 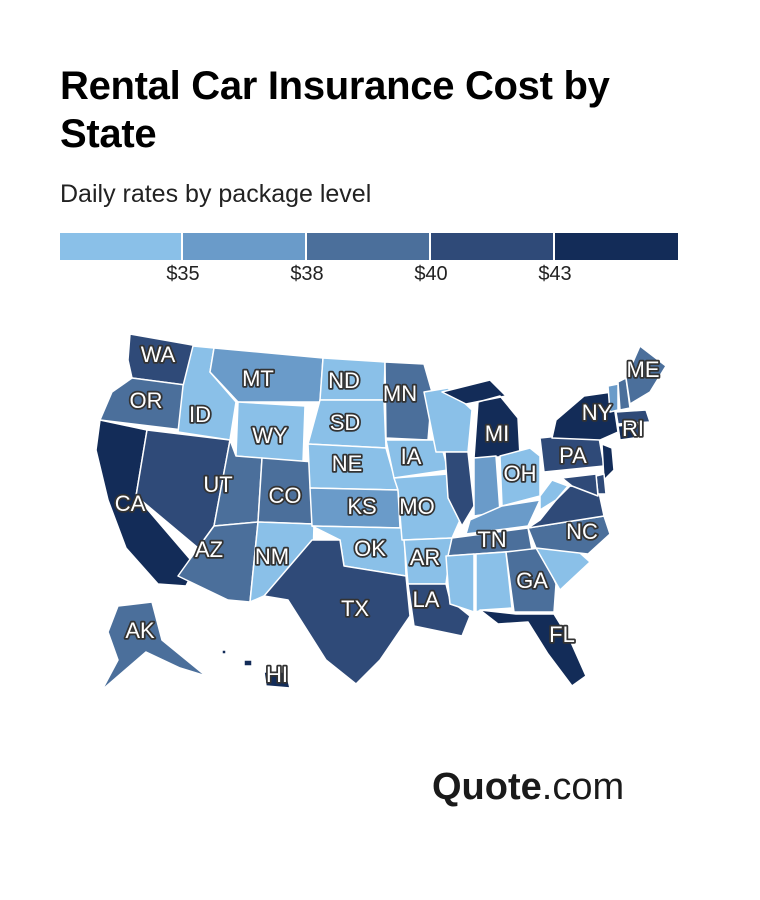 What do you see at coordinates (487, 486) in the screenshot?
I see `state-in` at bounding box center [487, 486].